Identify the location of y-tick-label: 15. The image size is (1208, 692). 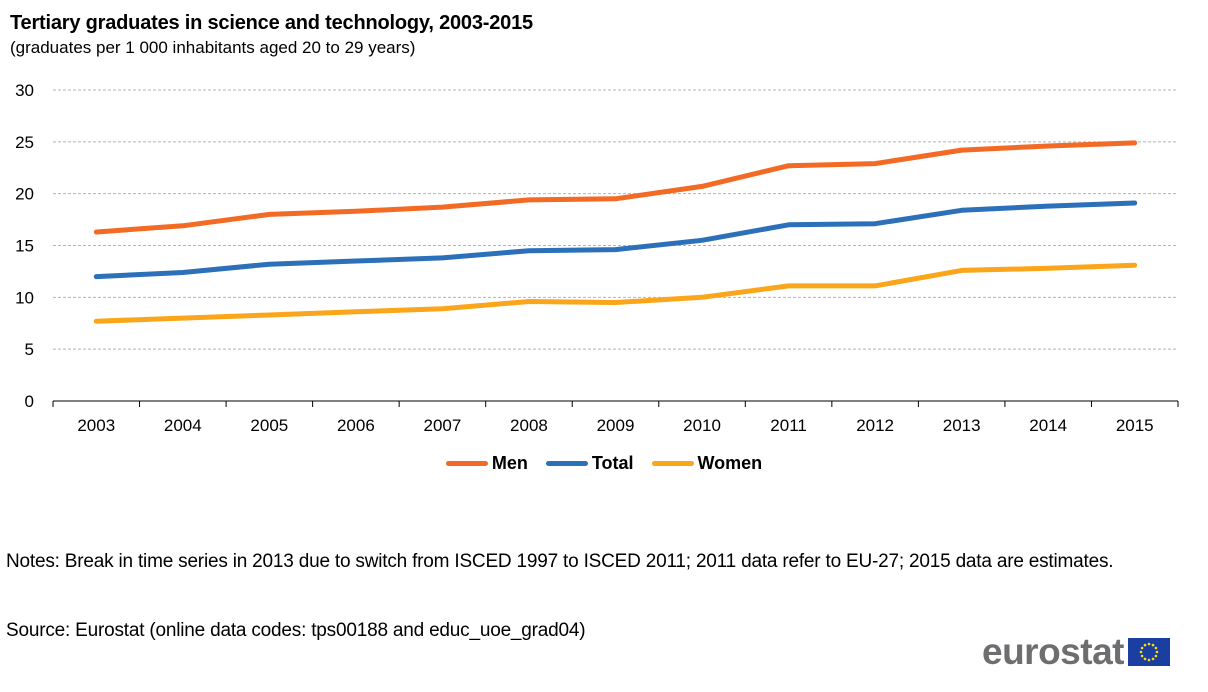
(24, 246).